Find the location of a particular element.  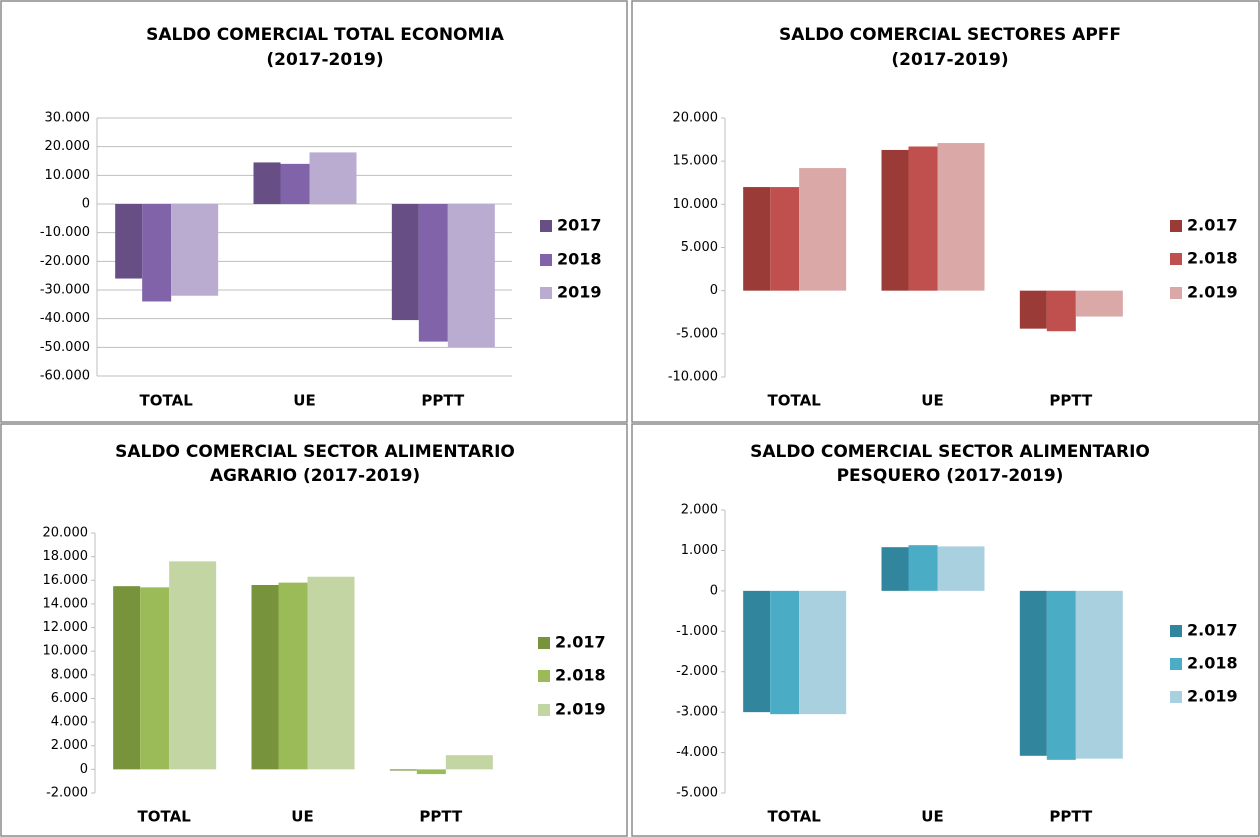

y-tick-label: 30.000 is located at coordinates (68, 118).